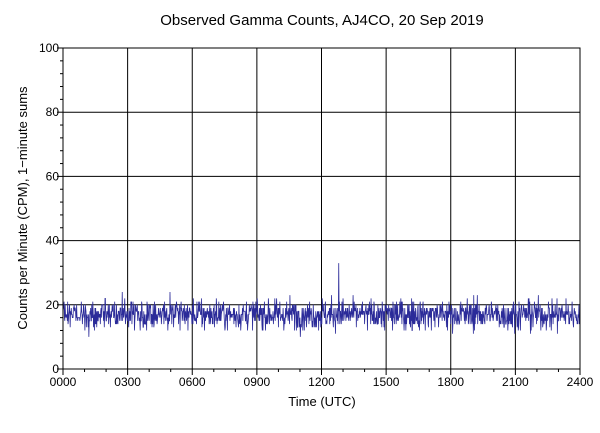 The height and width of the screenshot is (433, 600). Describe the element at coordinates (127, 382) in the screenshot. I see `x-tick-label: 0300` at that location.